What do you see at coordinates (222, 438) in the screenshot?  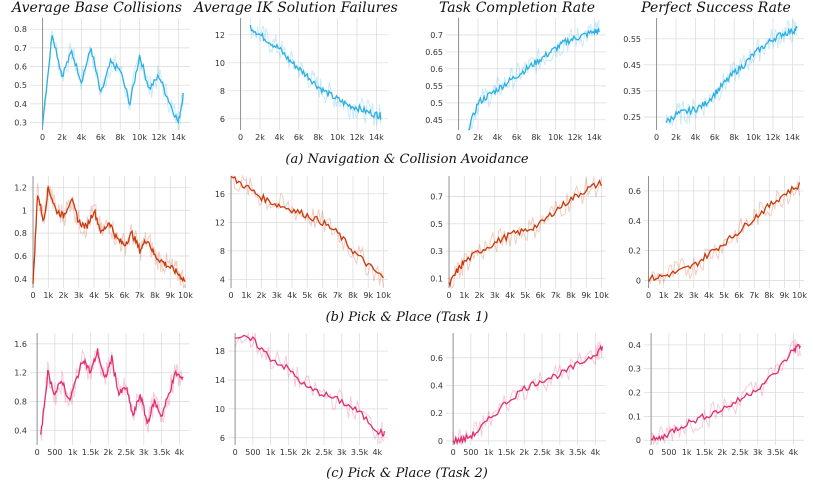 I see `y-tick-label: 6` at bounding box center [222, 438].